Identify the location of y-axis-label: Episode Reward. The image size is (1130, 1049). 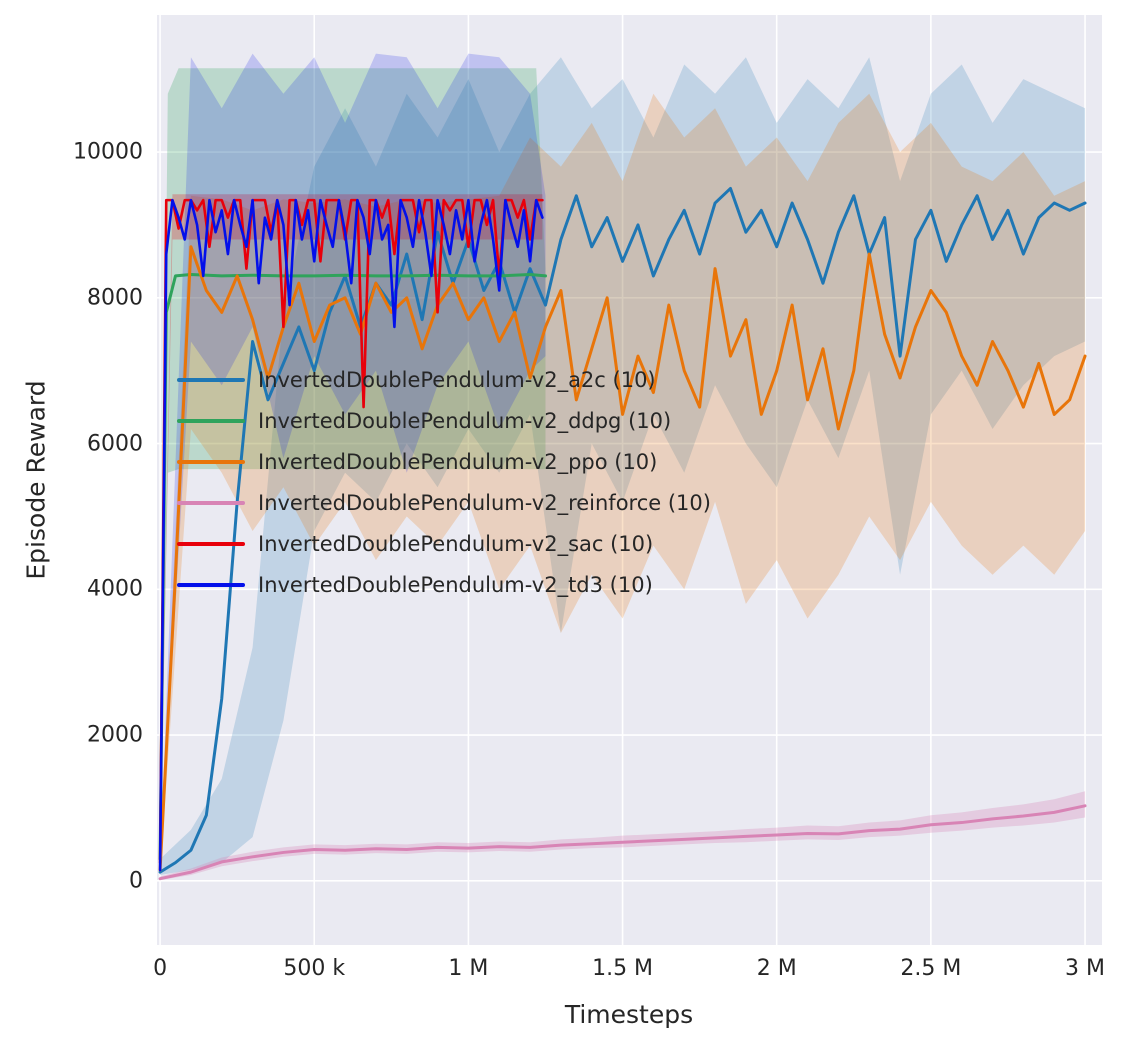
(36, 480).